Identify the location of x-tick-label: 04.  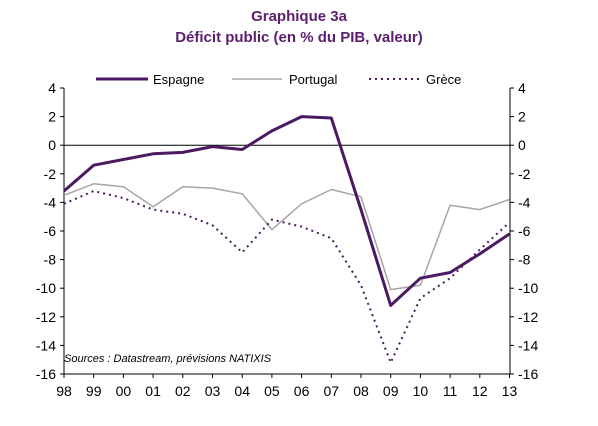
(242, 391).